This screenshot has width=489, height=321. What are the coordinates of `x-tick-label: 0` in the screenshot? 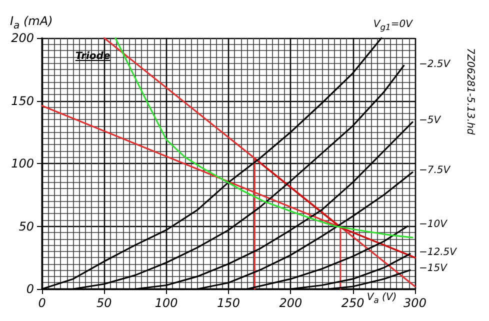 It's located at (42, 303).